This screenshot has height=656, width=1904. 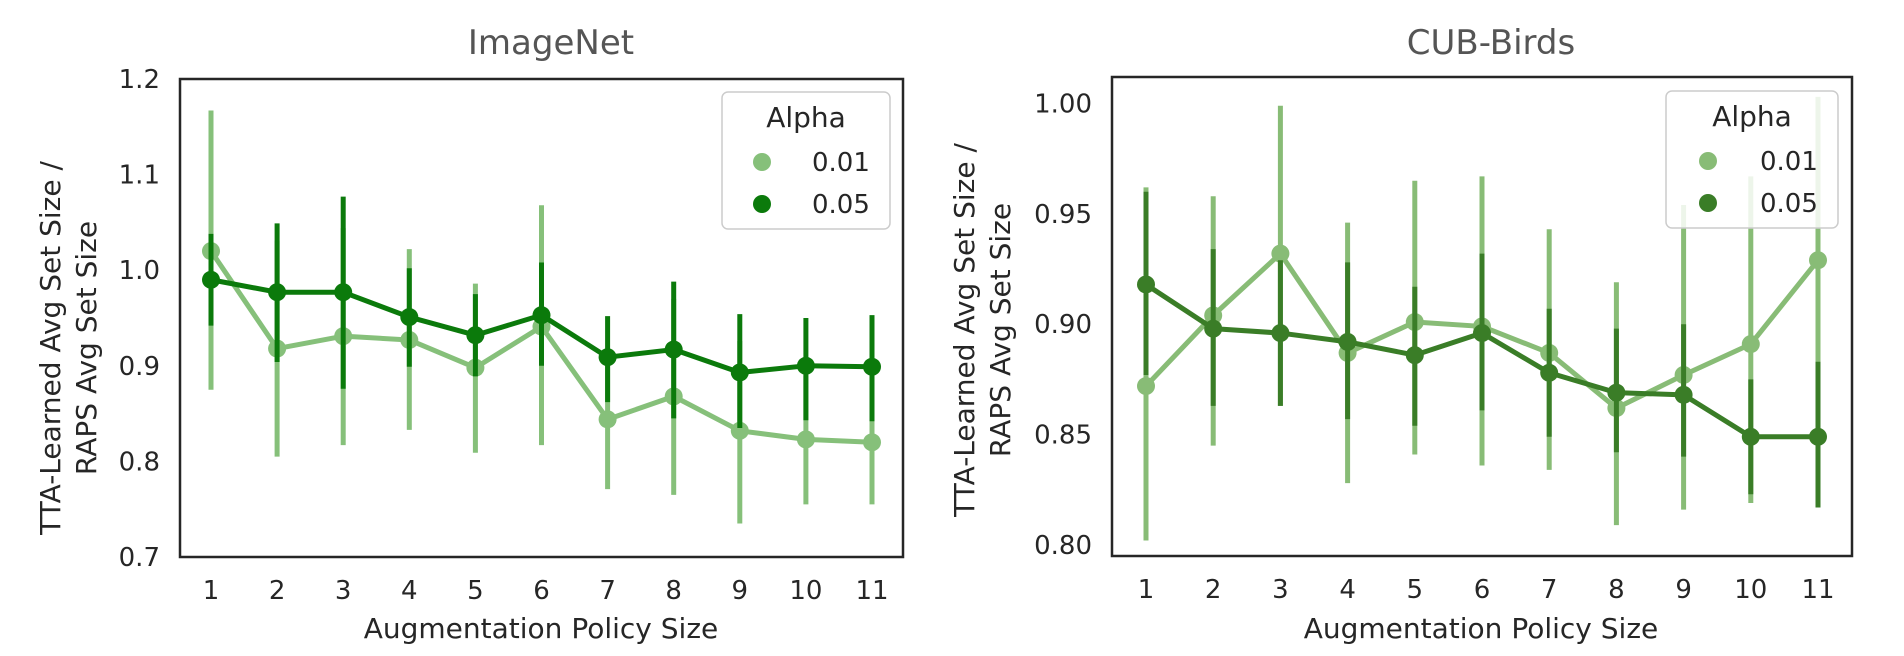 What do you see at coordinates (841, 163) in the screenshot?
I see `imagenet-legend-label-alpha-0-01: 0.01` at bounding box center [841, 163].